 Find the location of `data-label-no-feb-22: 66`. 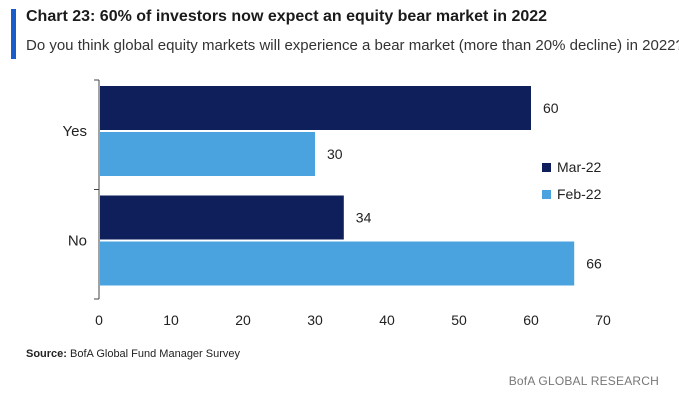

data-label-no-feb-22: 66 is located at coordinates (594, 264).